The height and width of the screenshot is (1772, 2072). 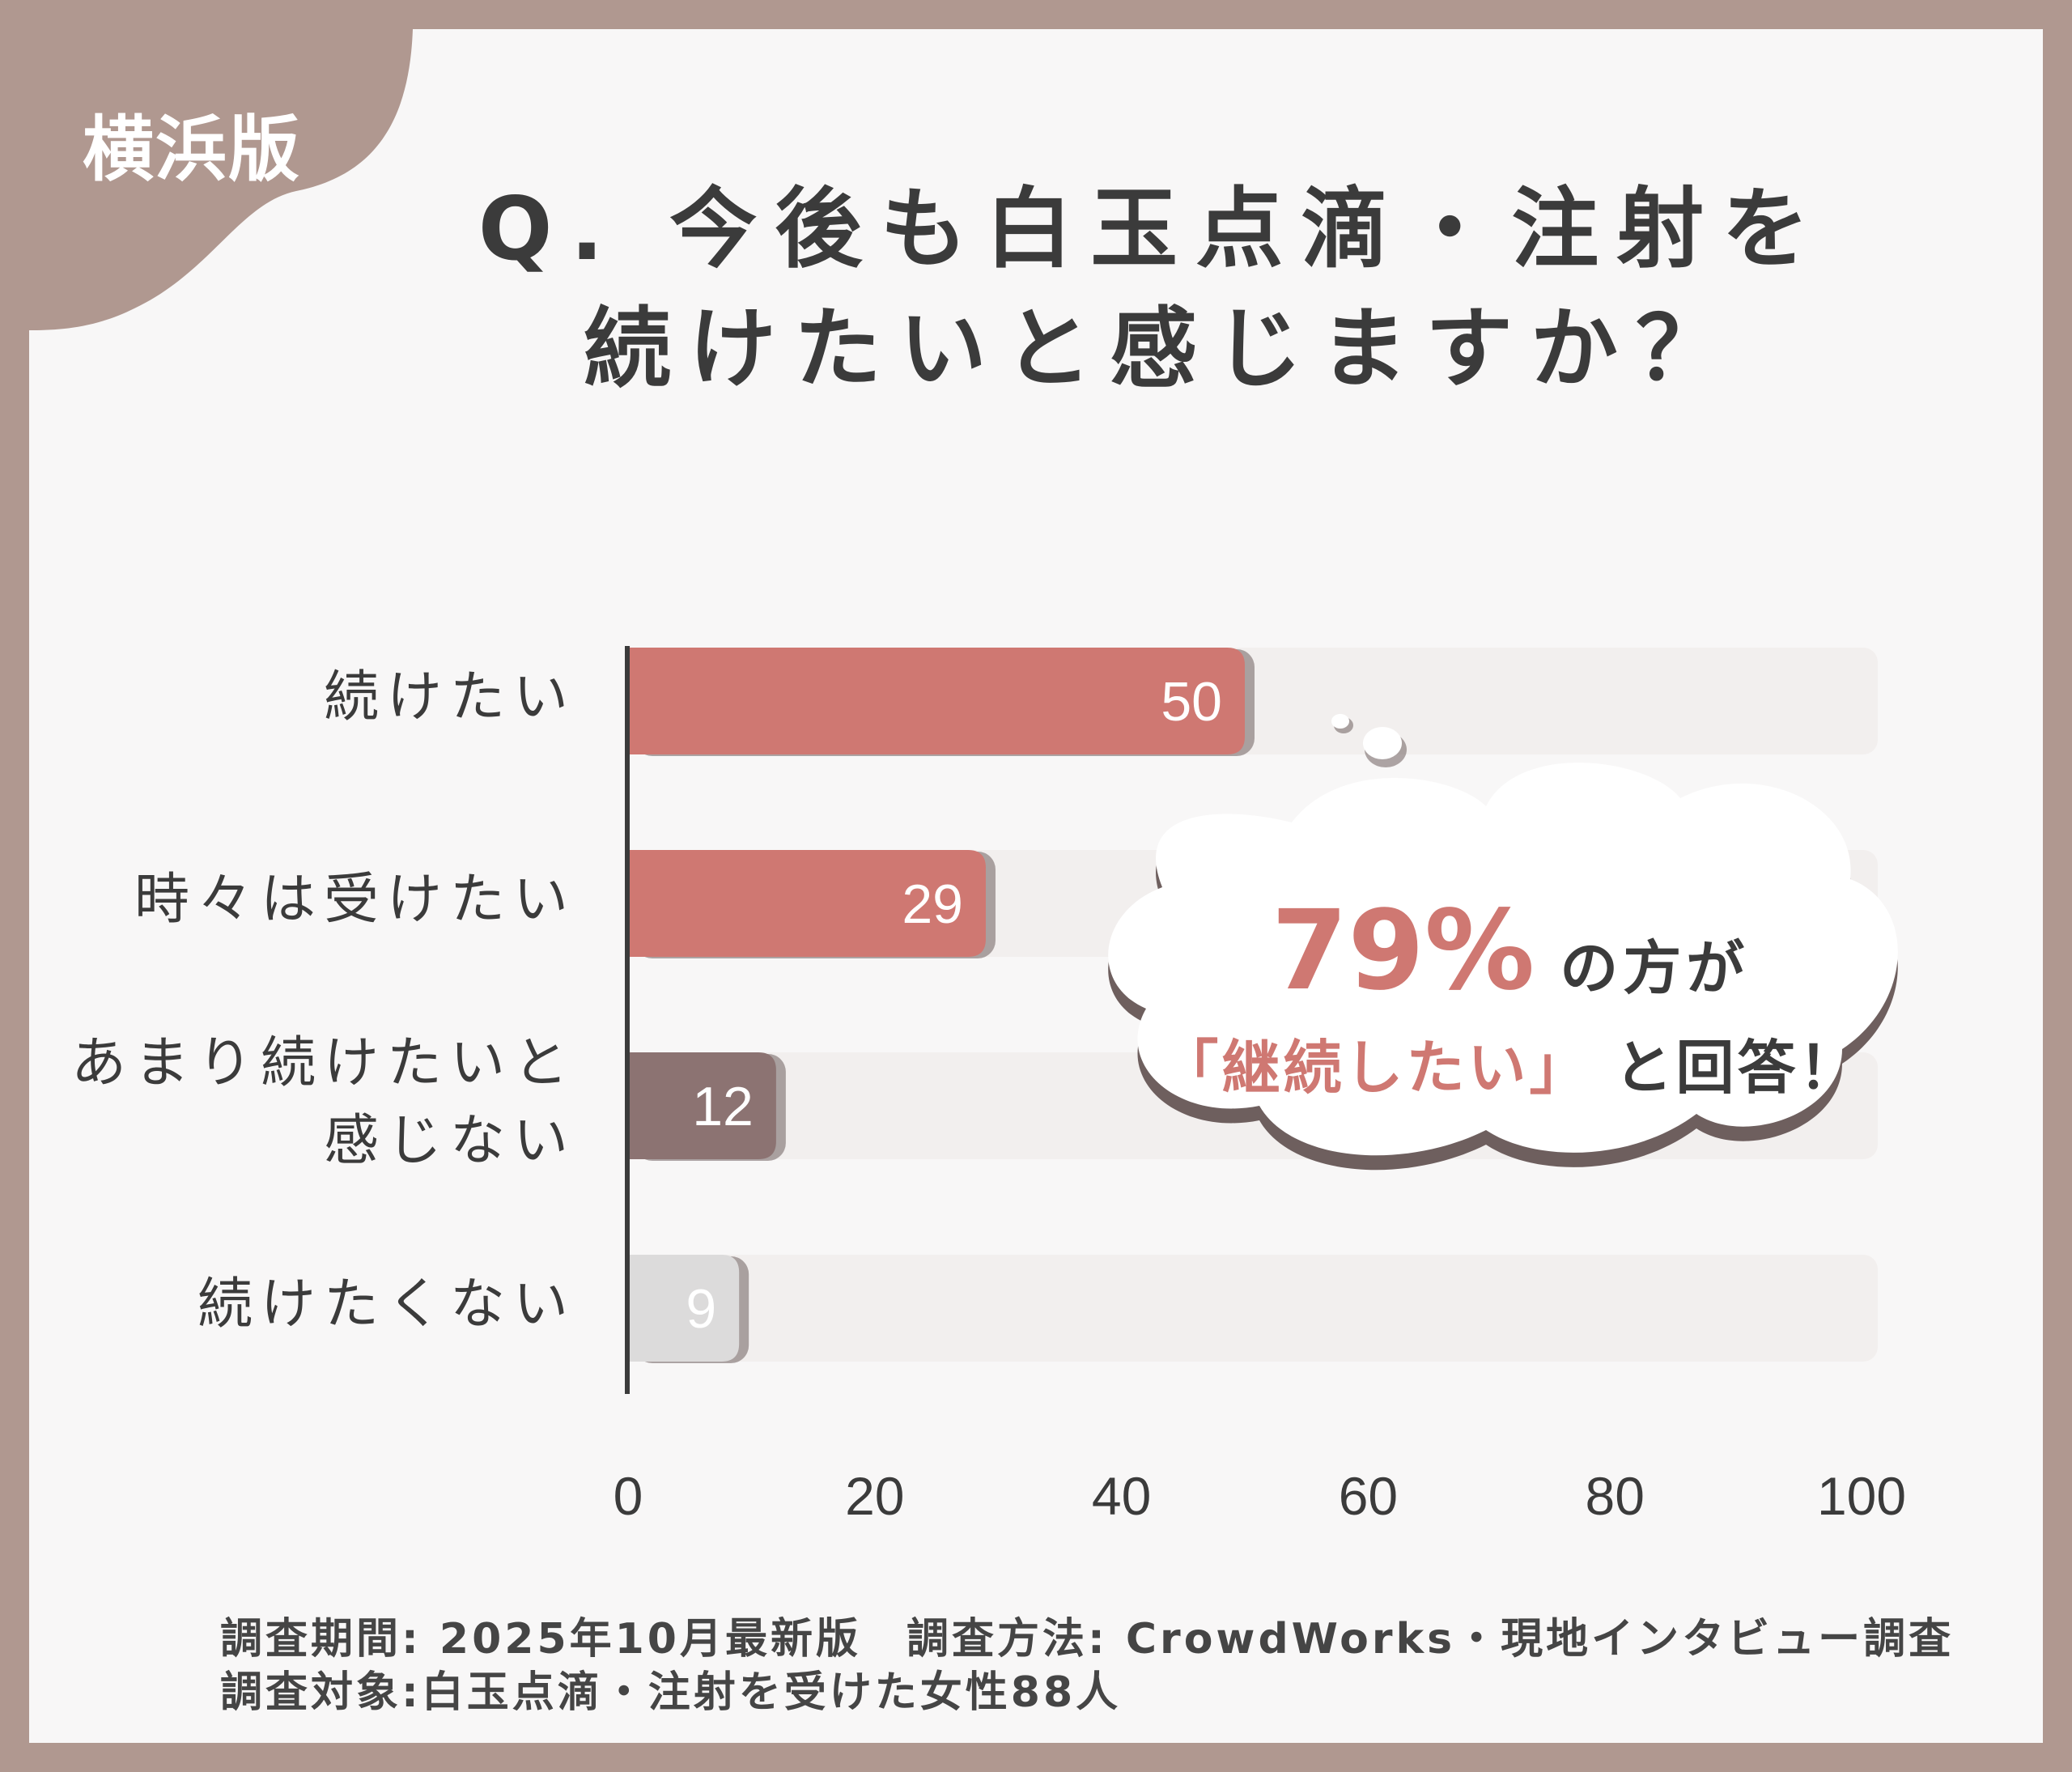 What do you see at coordinates (1614, 1496) in the screenshot?
I see `x-tick-label: 80` at bounding box center [1614, 1496].